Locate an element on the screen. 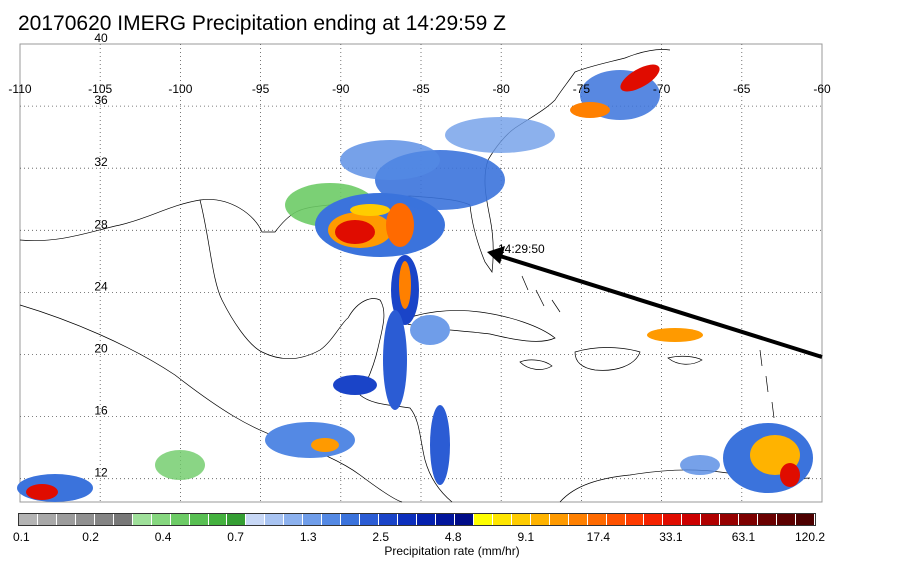 This screenshot has width=904, height=571. longitude-label: -105 is located at coordinates (100, 89).